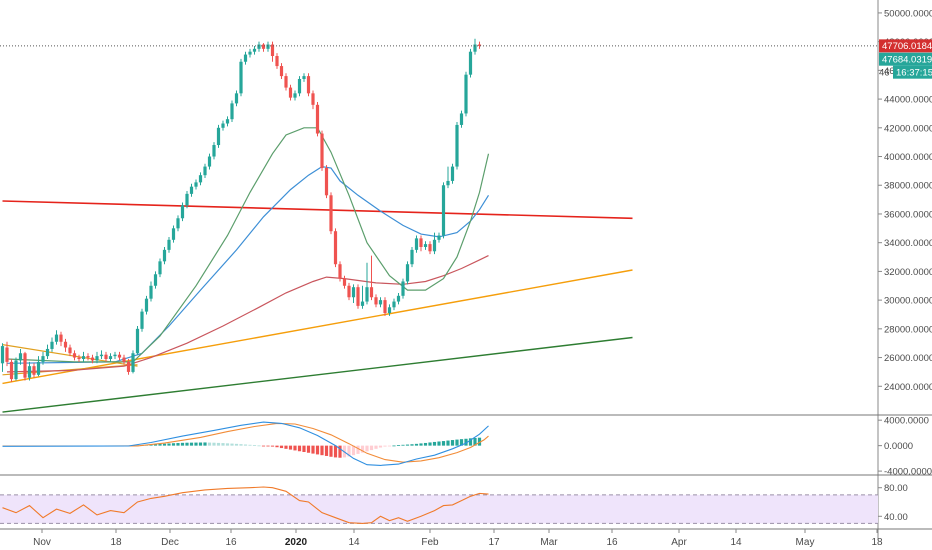  I want to click on time-tick-label: 14, so click(354, 542).